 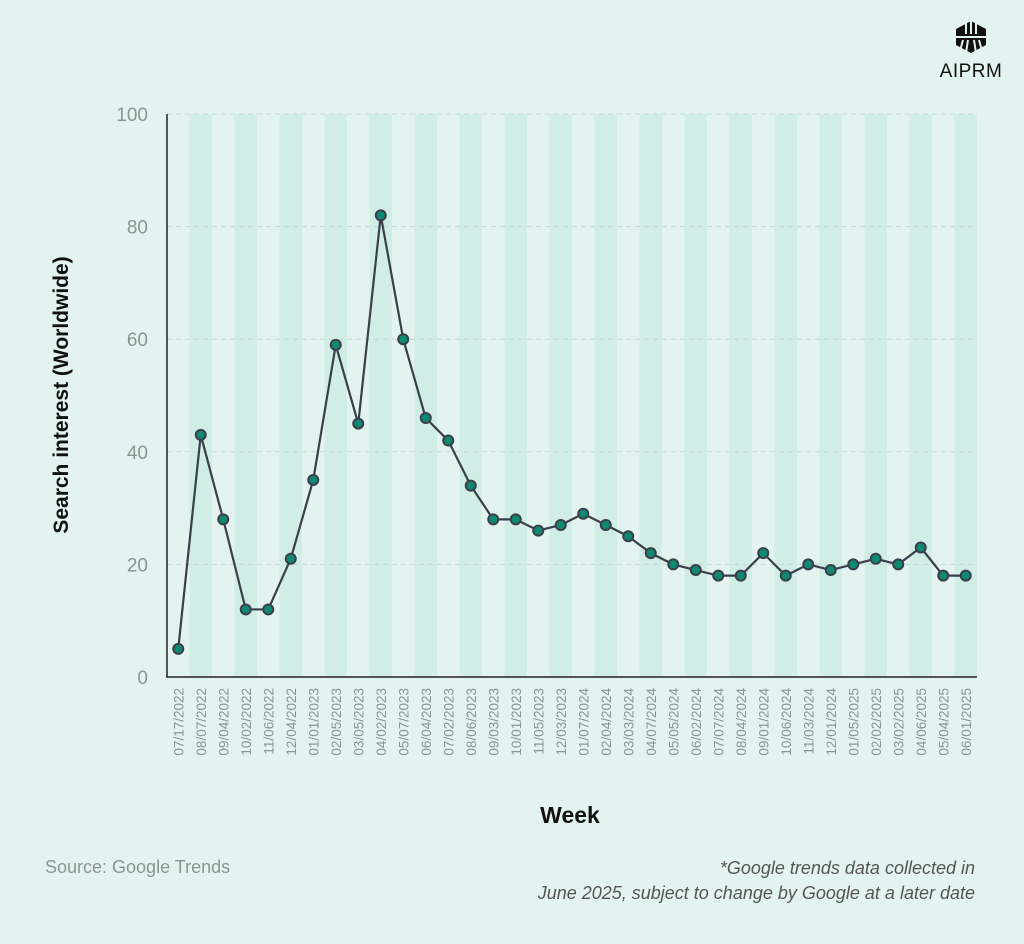 I want to click on x-tick-label: 09/01/2024, so click(x=763, y=722).